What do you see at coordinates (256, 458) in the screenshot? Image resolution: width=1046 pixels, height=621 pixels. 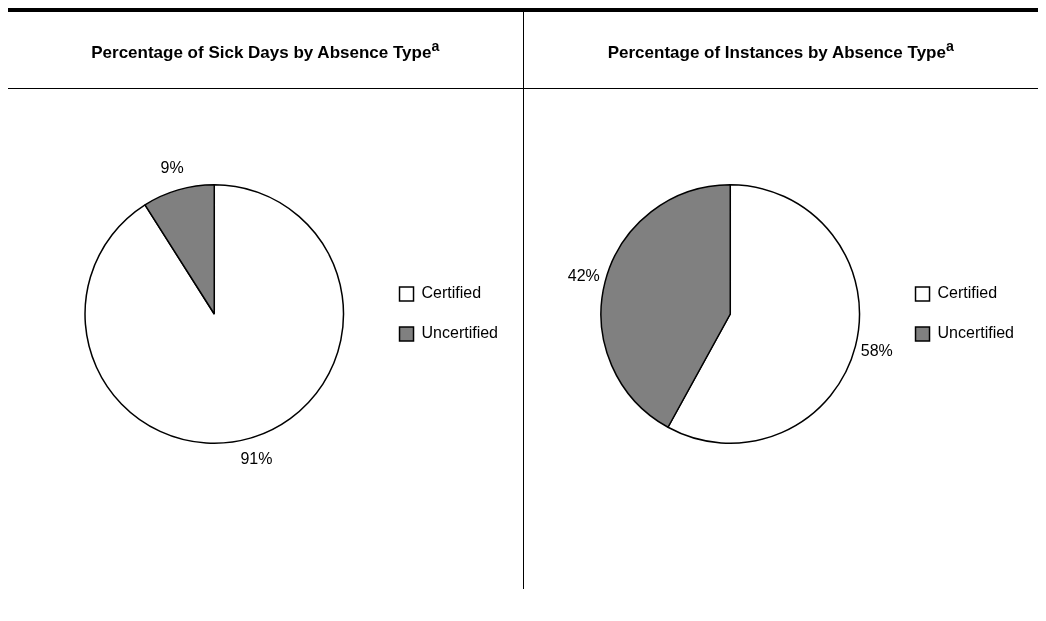 I see `data-label: 91%` at bounding box center [256, 458].